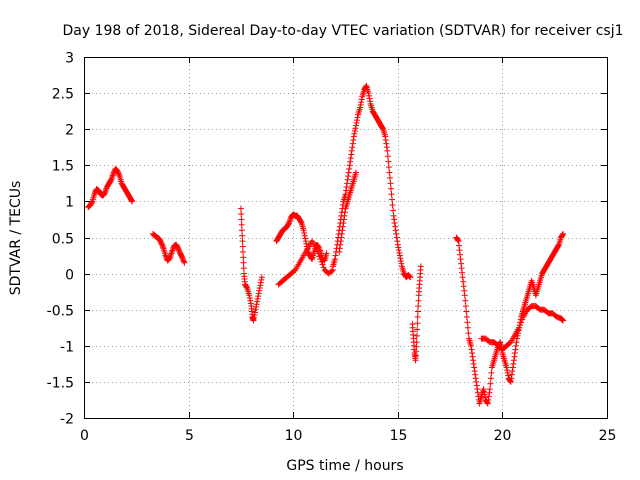  Describe the element at coordinates (63, 167) in the screenshot. I see `y-tick-label: 1.5` at that location.